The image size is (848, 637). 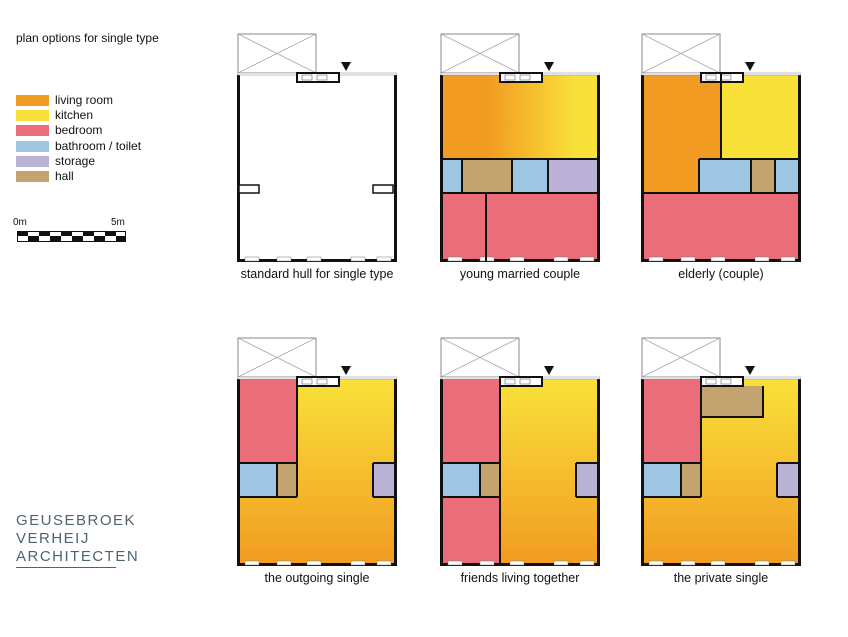 What do you see at coordinates (84, 100) in the screenshot?
I see `legend-label: living room` at bounding box center [84, 100].